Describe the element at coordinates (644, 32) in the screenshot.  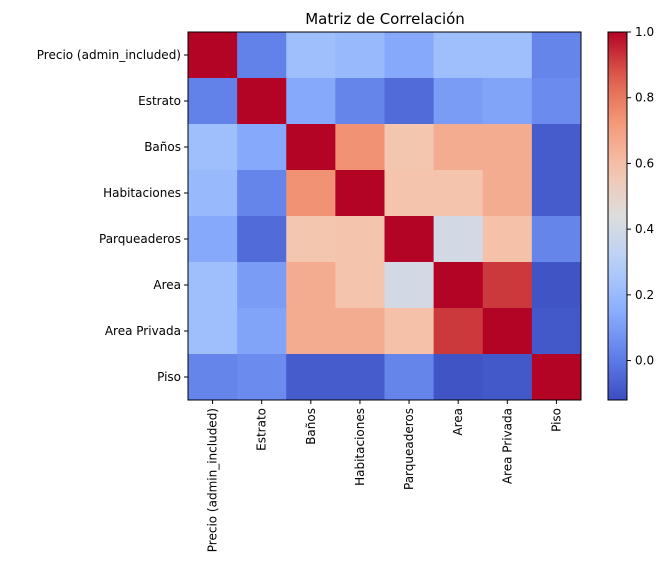
I see `colorbar-tick-label: 1.0` at that location.